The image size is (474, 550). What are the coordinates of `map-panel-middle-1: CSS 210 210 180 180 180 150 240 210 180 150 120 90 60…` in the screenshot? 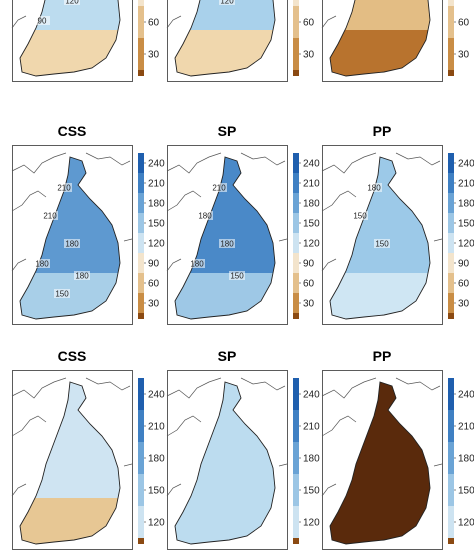 It's located at (88, 224).